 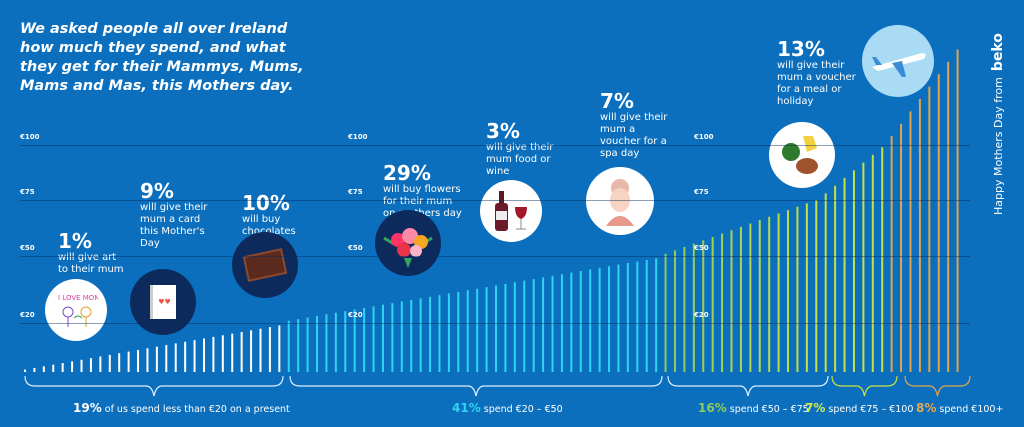 I want to click on annotation-pct: 1%, so click(x=75, y=241).